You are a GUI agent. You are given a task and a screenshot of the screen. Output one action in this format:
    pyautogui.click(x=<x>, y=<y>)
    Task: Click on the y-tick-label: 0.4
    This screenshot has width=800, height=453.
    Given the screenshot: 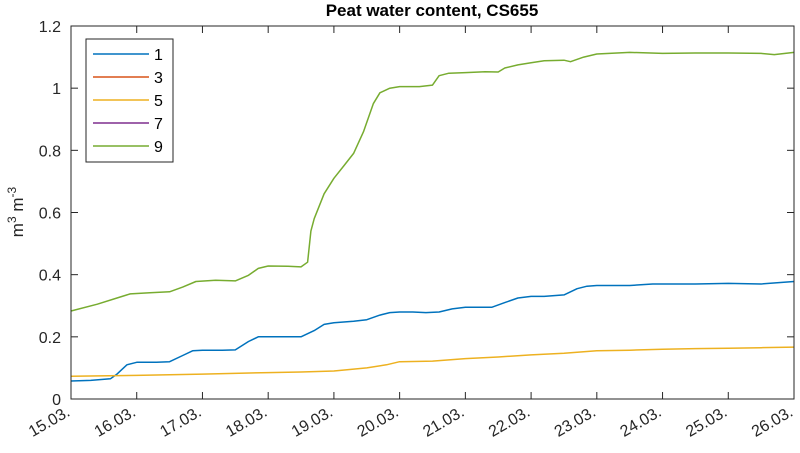 What is the action you would take?
    pyautogui.click(x=50, y=276)
    